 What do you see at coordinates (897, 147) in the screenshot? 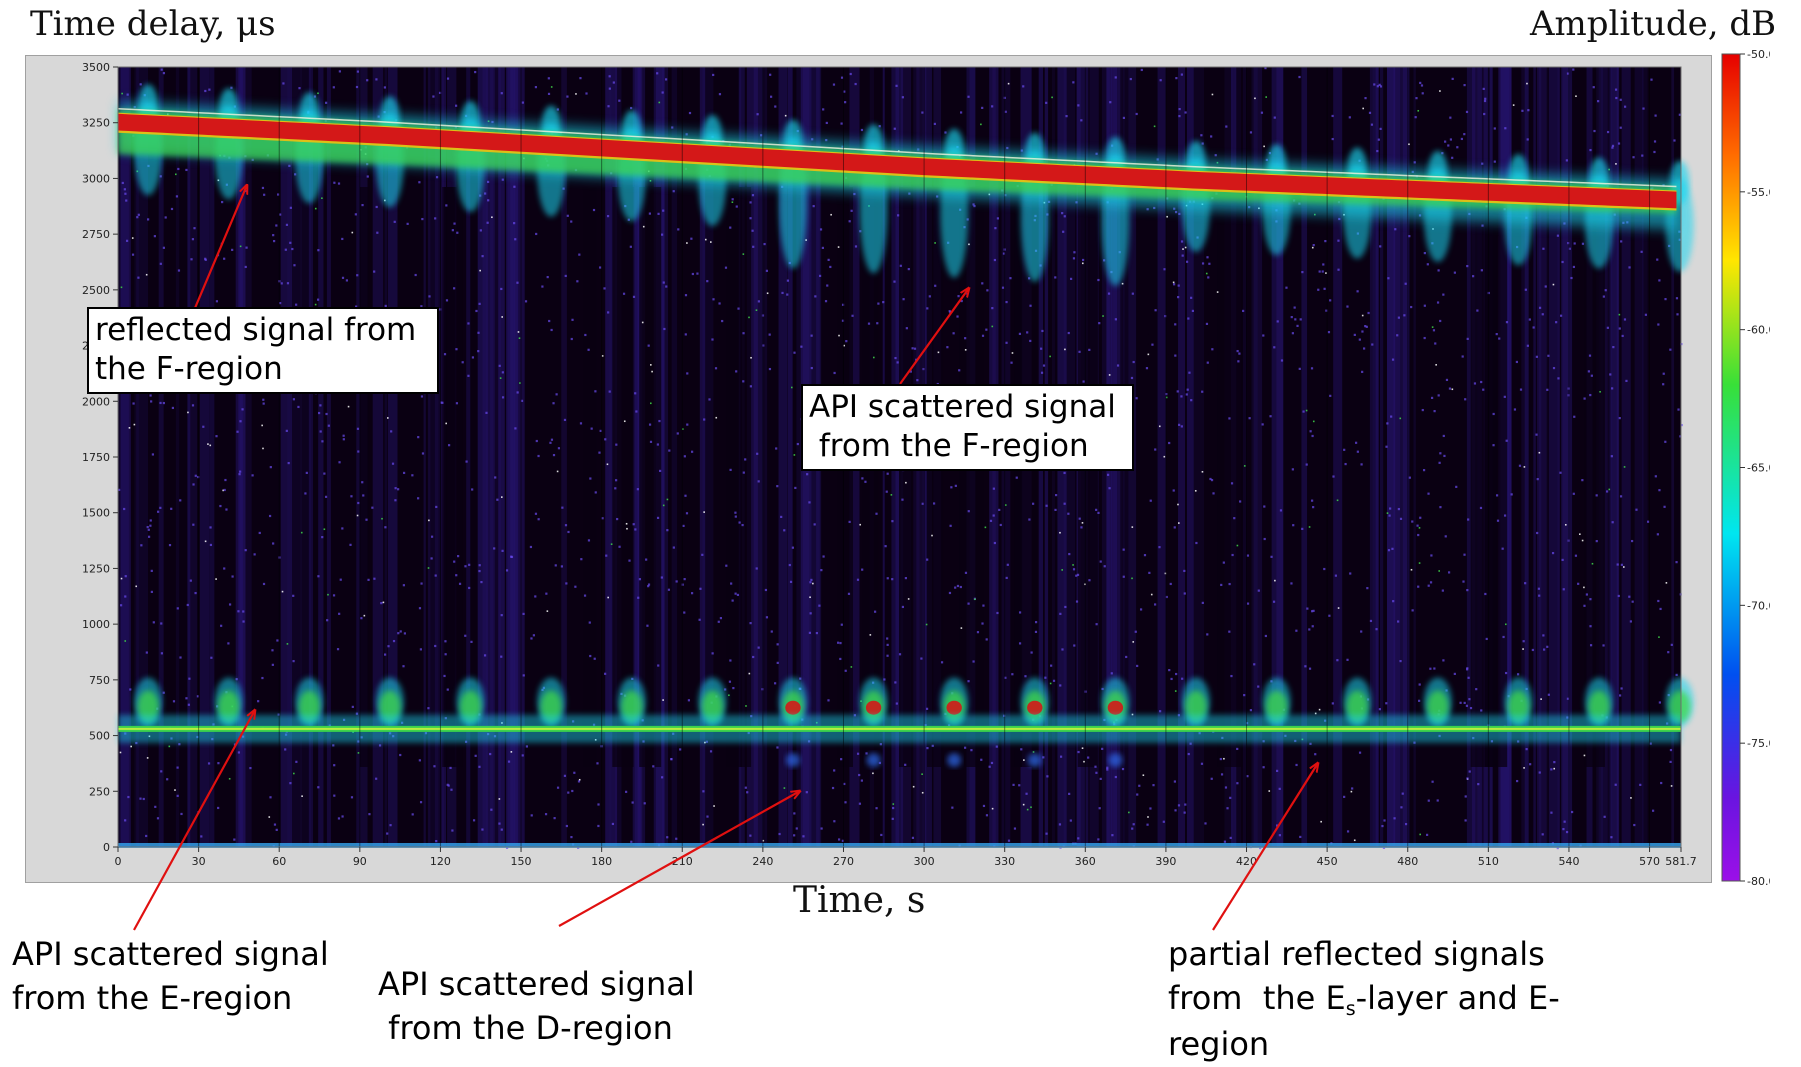
I see `f-region-edge` at bounding box center [897, 147].